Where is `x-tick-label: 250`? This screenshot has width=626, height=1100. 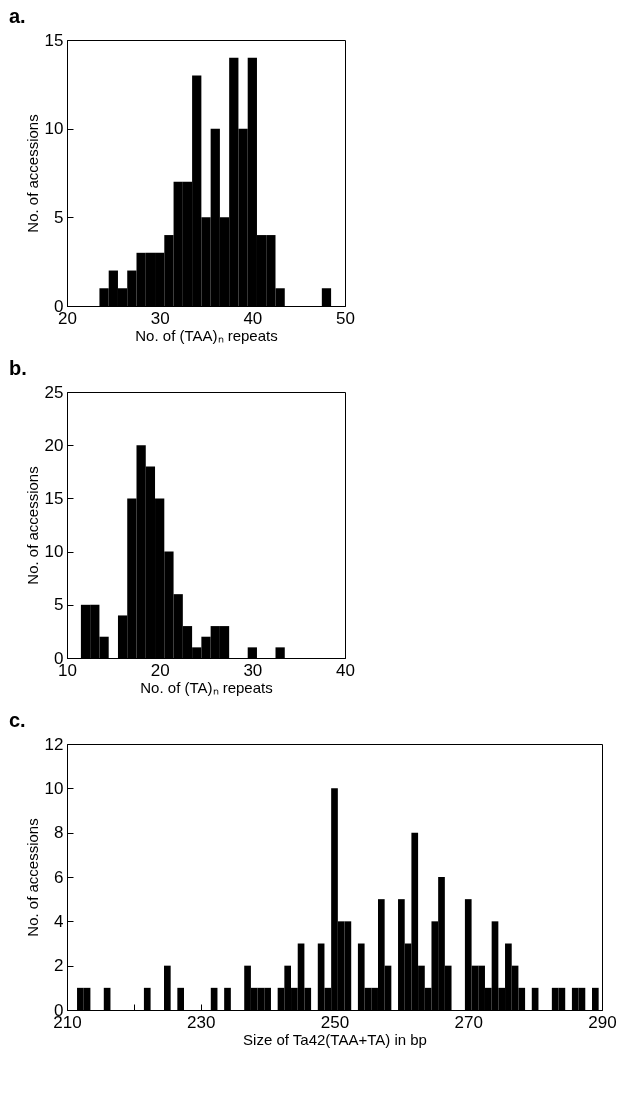
x-tick-label: 250 is located at coordinates (335, 1022).